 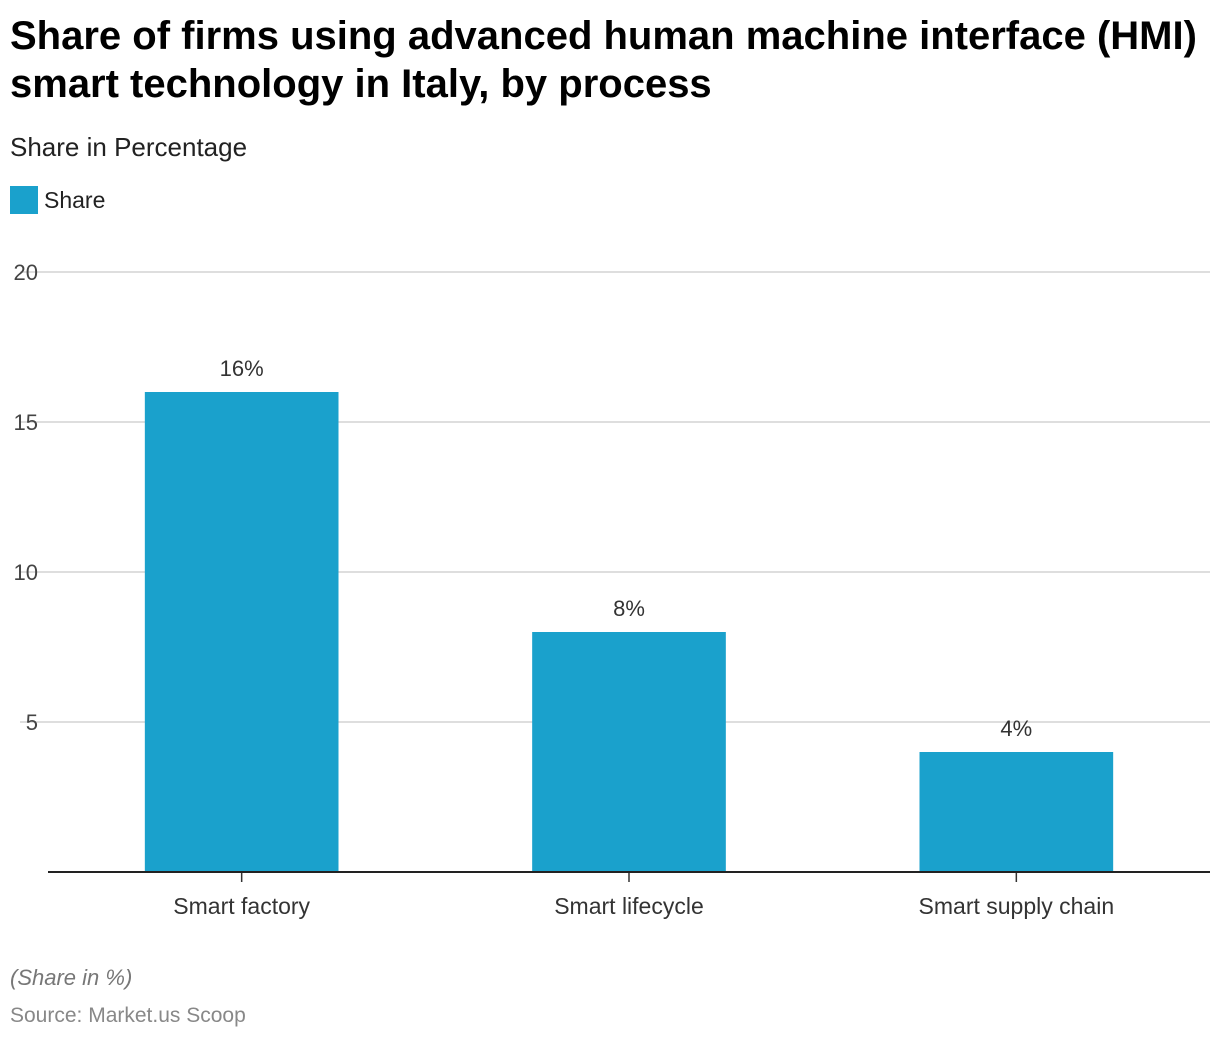 What do you see at coordinates (1017, 906) in the screenshot?
I see `x-tick-label: Smart supply chain` at bounding box center [1017, 906].